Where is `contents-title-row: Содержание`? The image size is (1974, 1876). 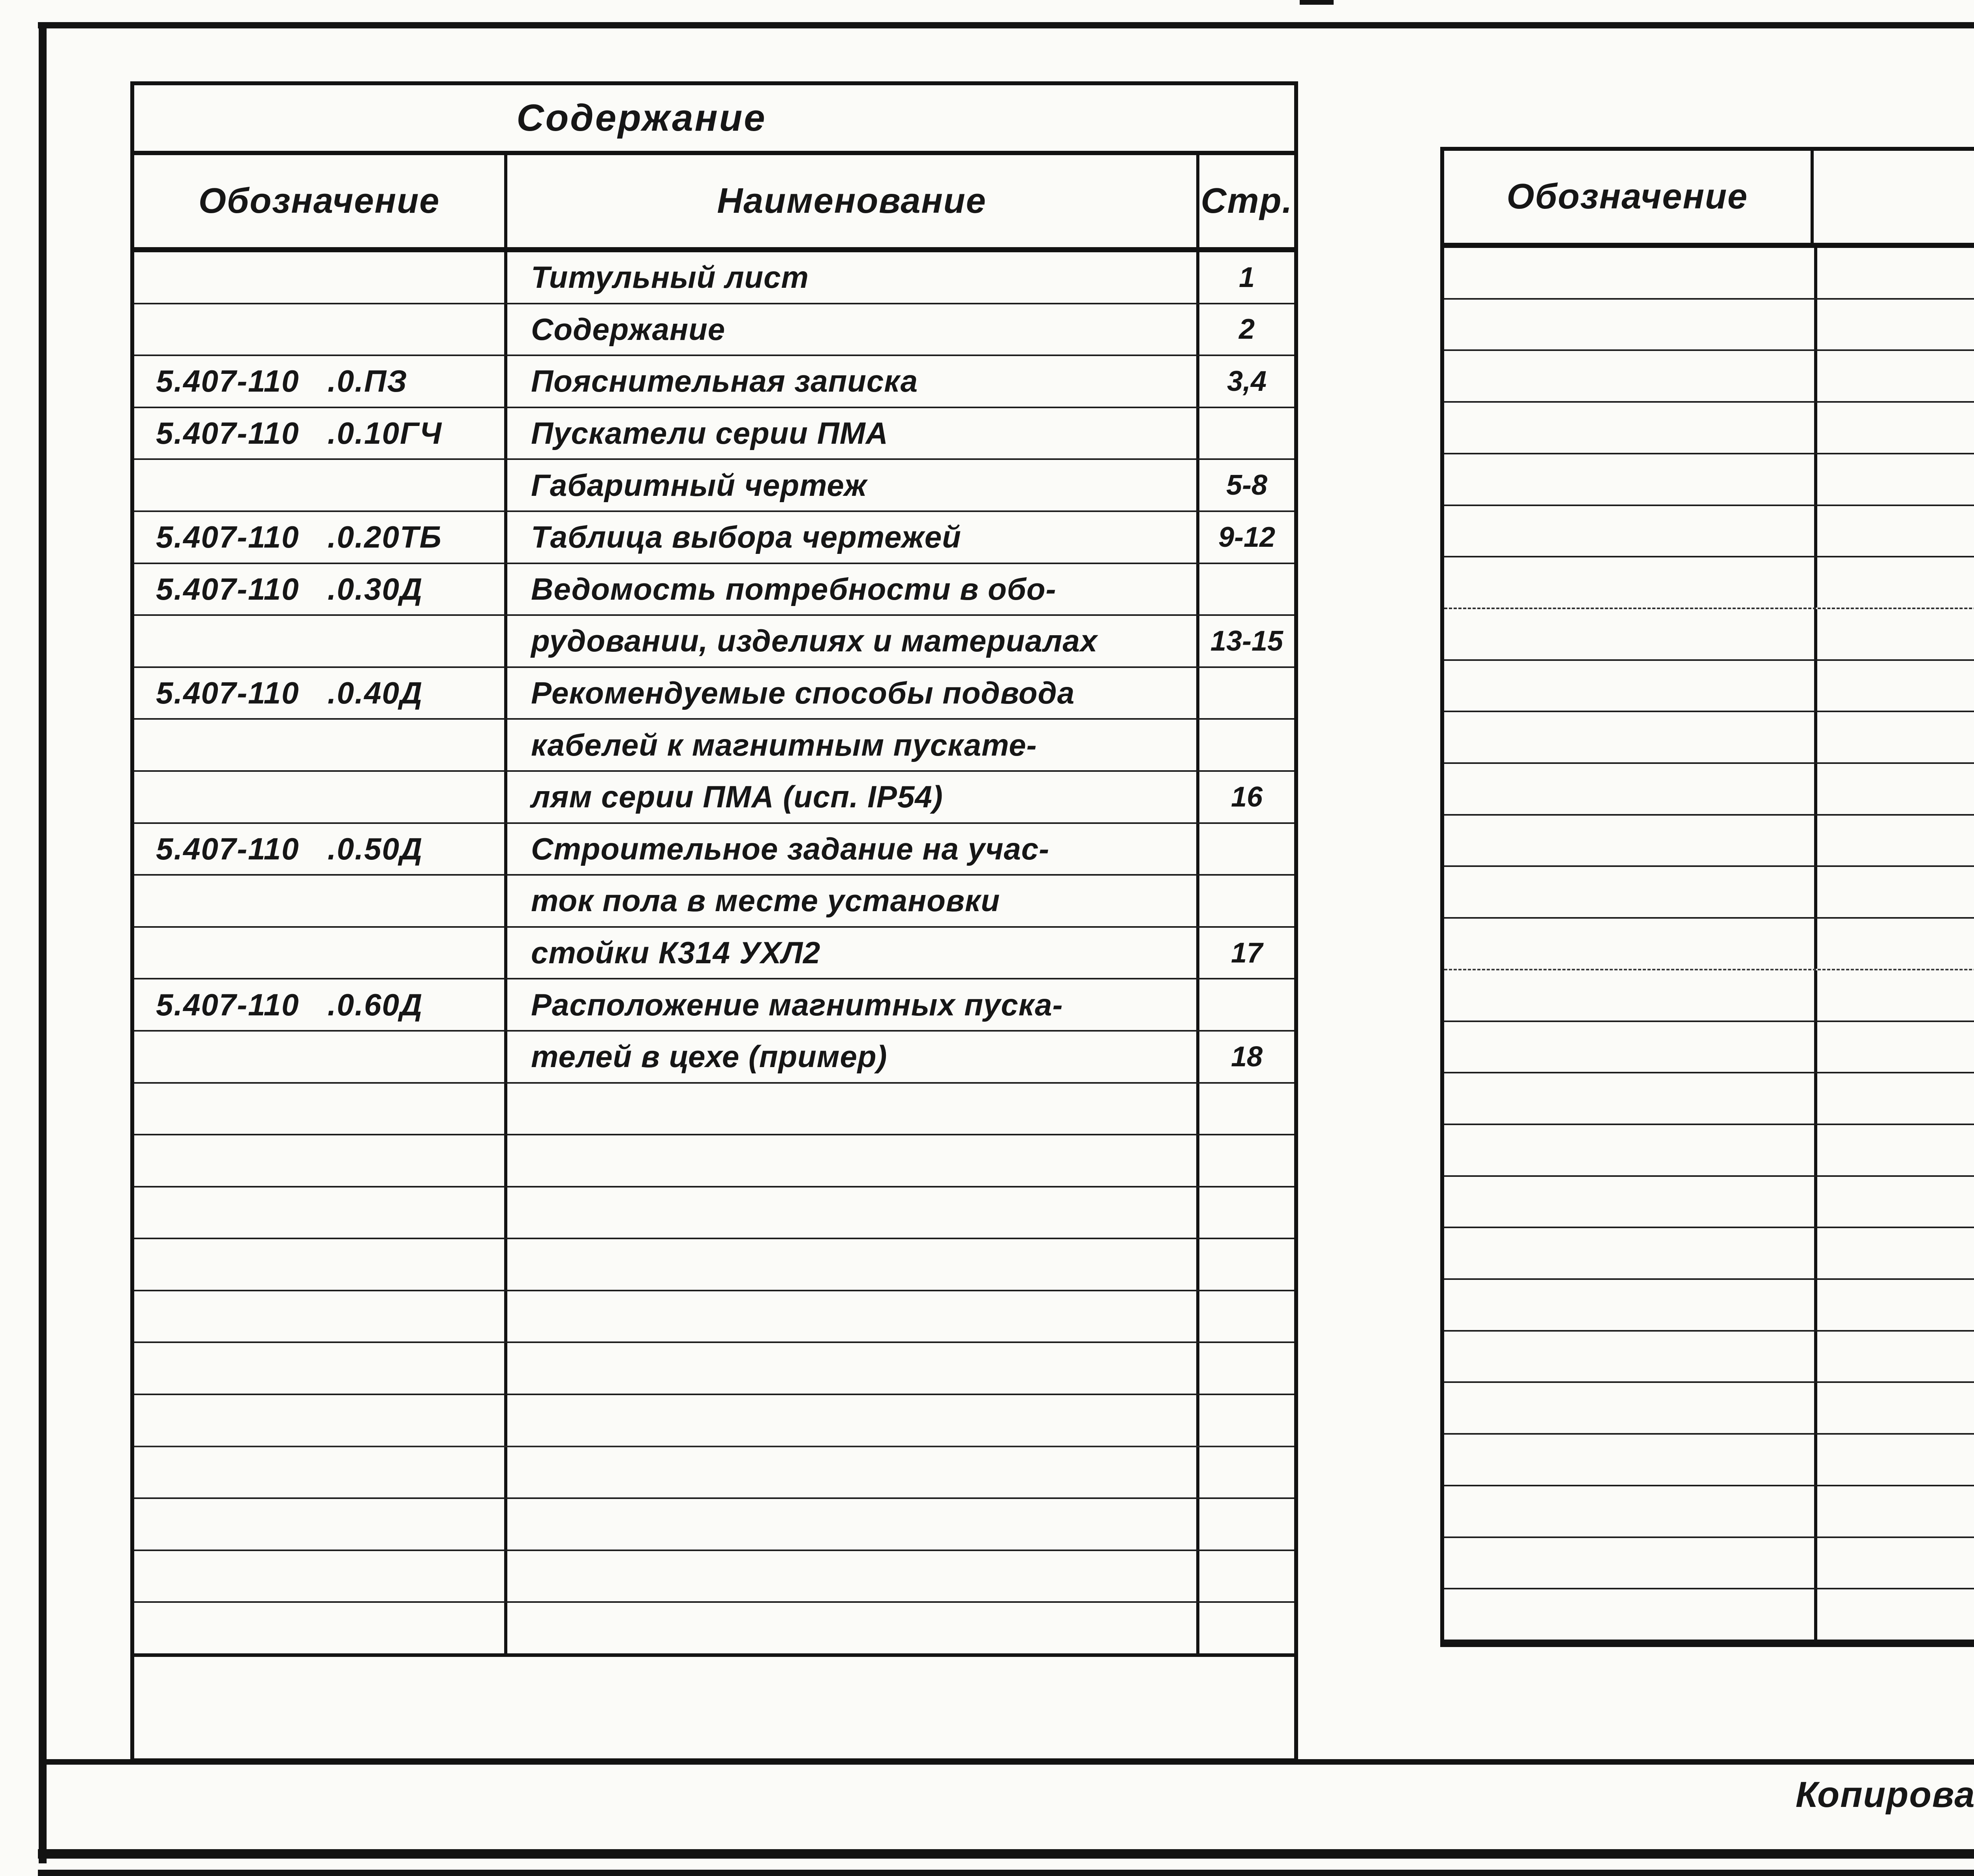
contents-title-row: Содержание is located at coordinates (714, 120).